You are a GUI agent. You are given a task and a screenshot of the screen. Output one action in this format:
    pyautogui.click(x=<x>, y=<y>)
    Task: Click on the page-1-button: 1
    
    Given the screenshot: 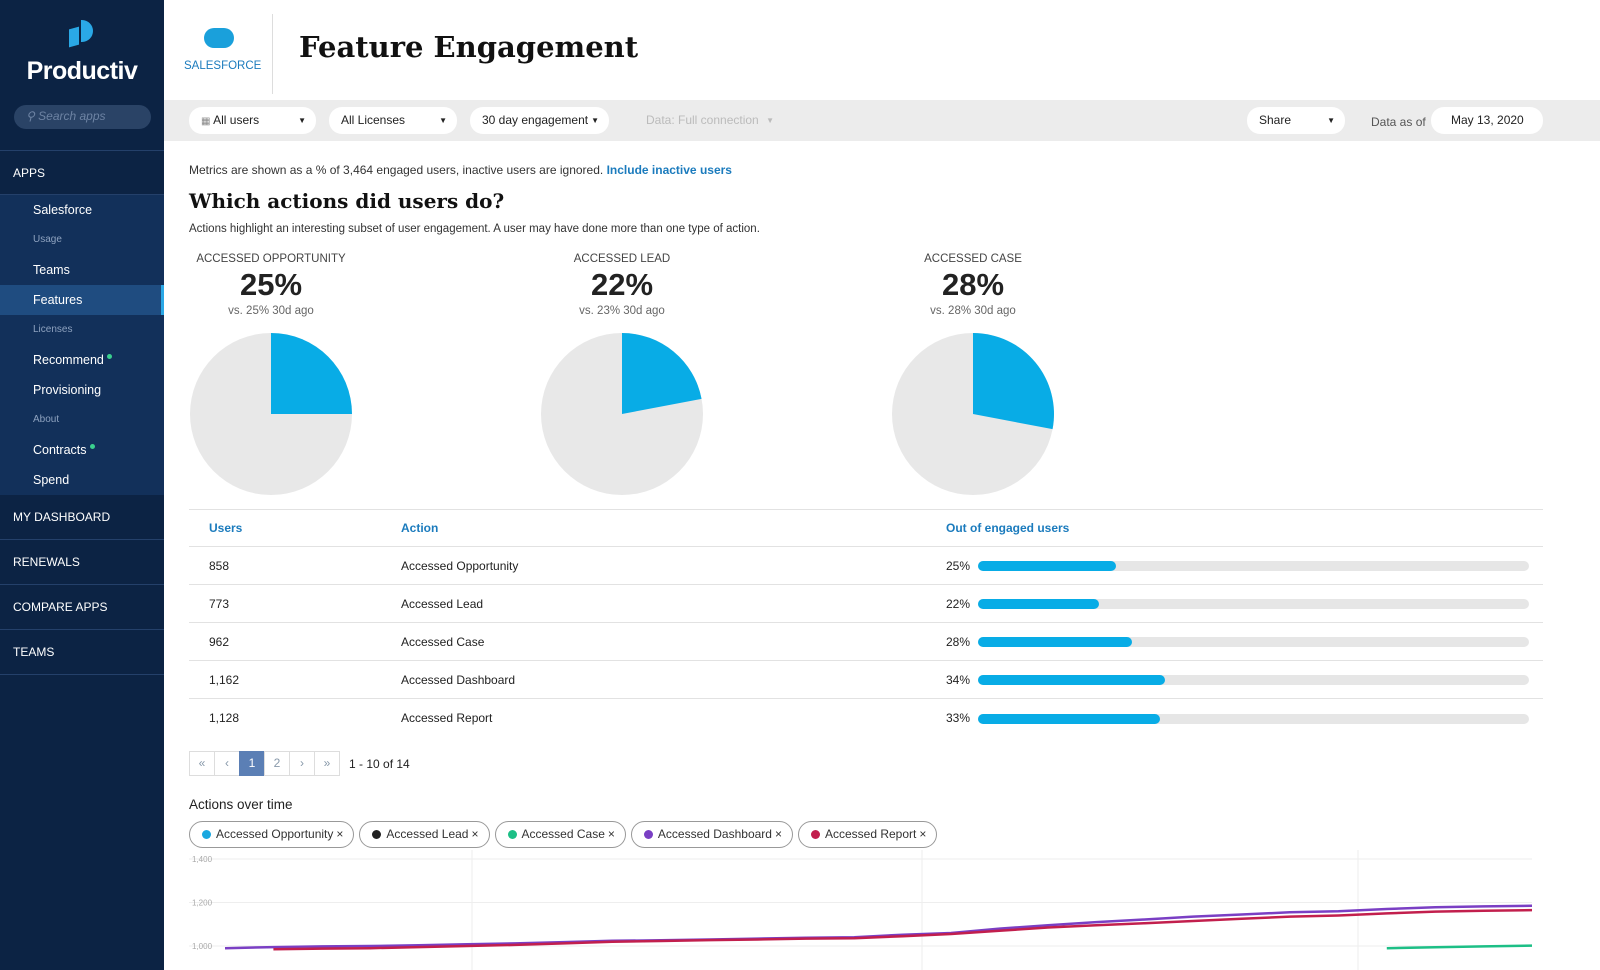 What is the action you would take?
    pyautogui.click(x=252, y=763)
    